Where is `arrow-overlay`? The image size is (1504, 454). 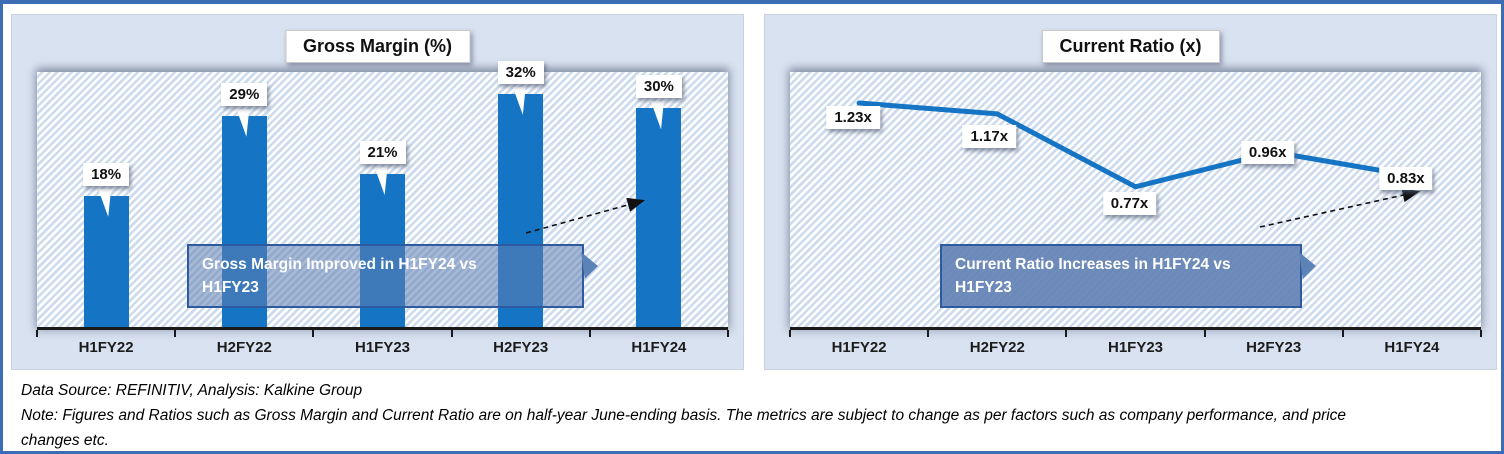 arrow-overlay is located at coordinates (585, 215).